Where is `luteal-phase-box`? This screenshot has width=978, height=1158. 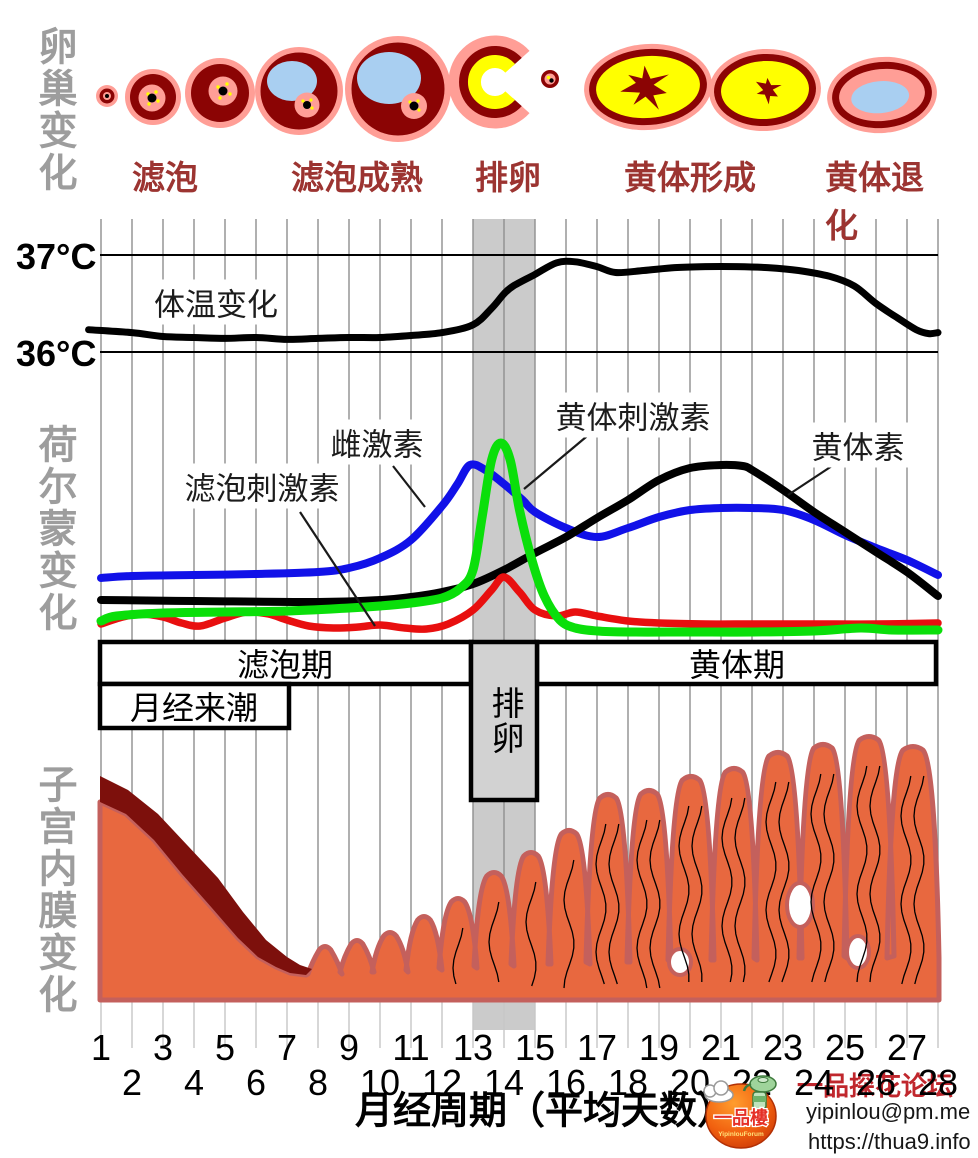 luteal-phase-box is located at coordinates (736, 663).